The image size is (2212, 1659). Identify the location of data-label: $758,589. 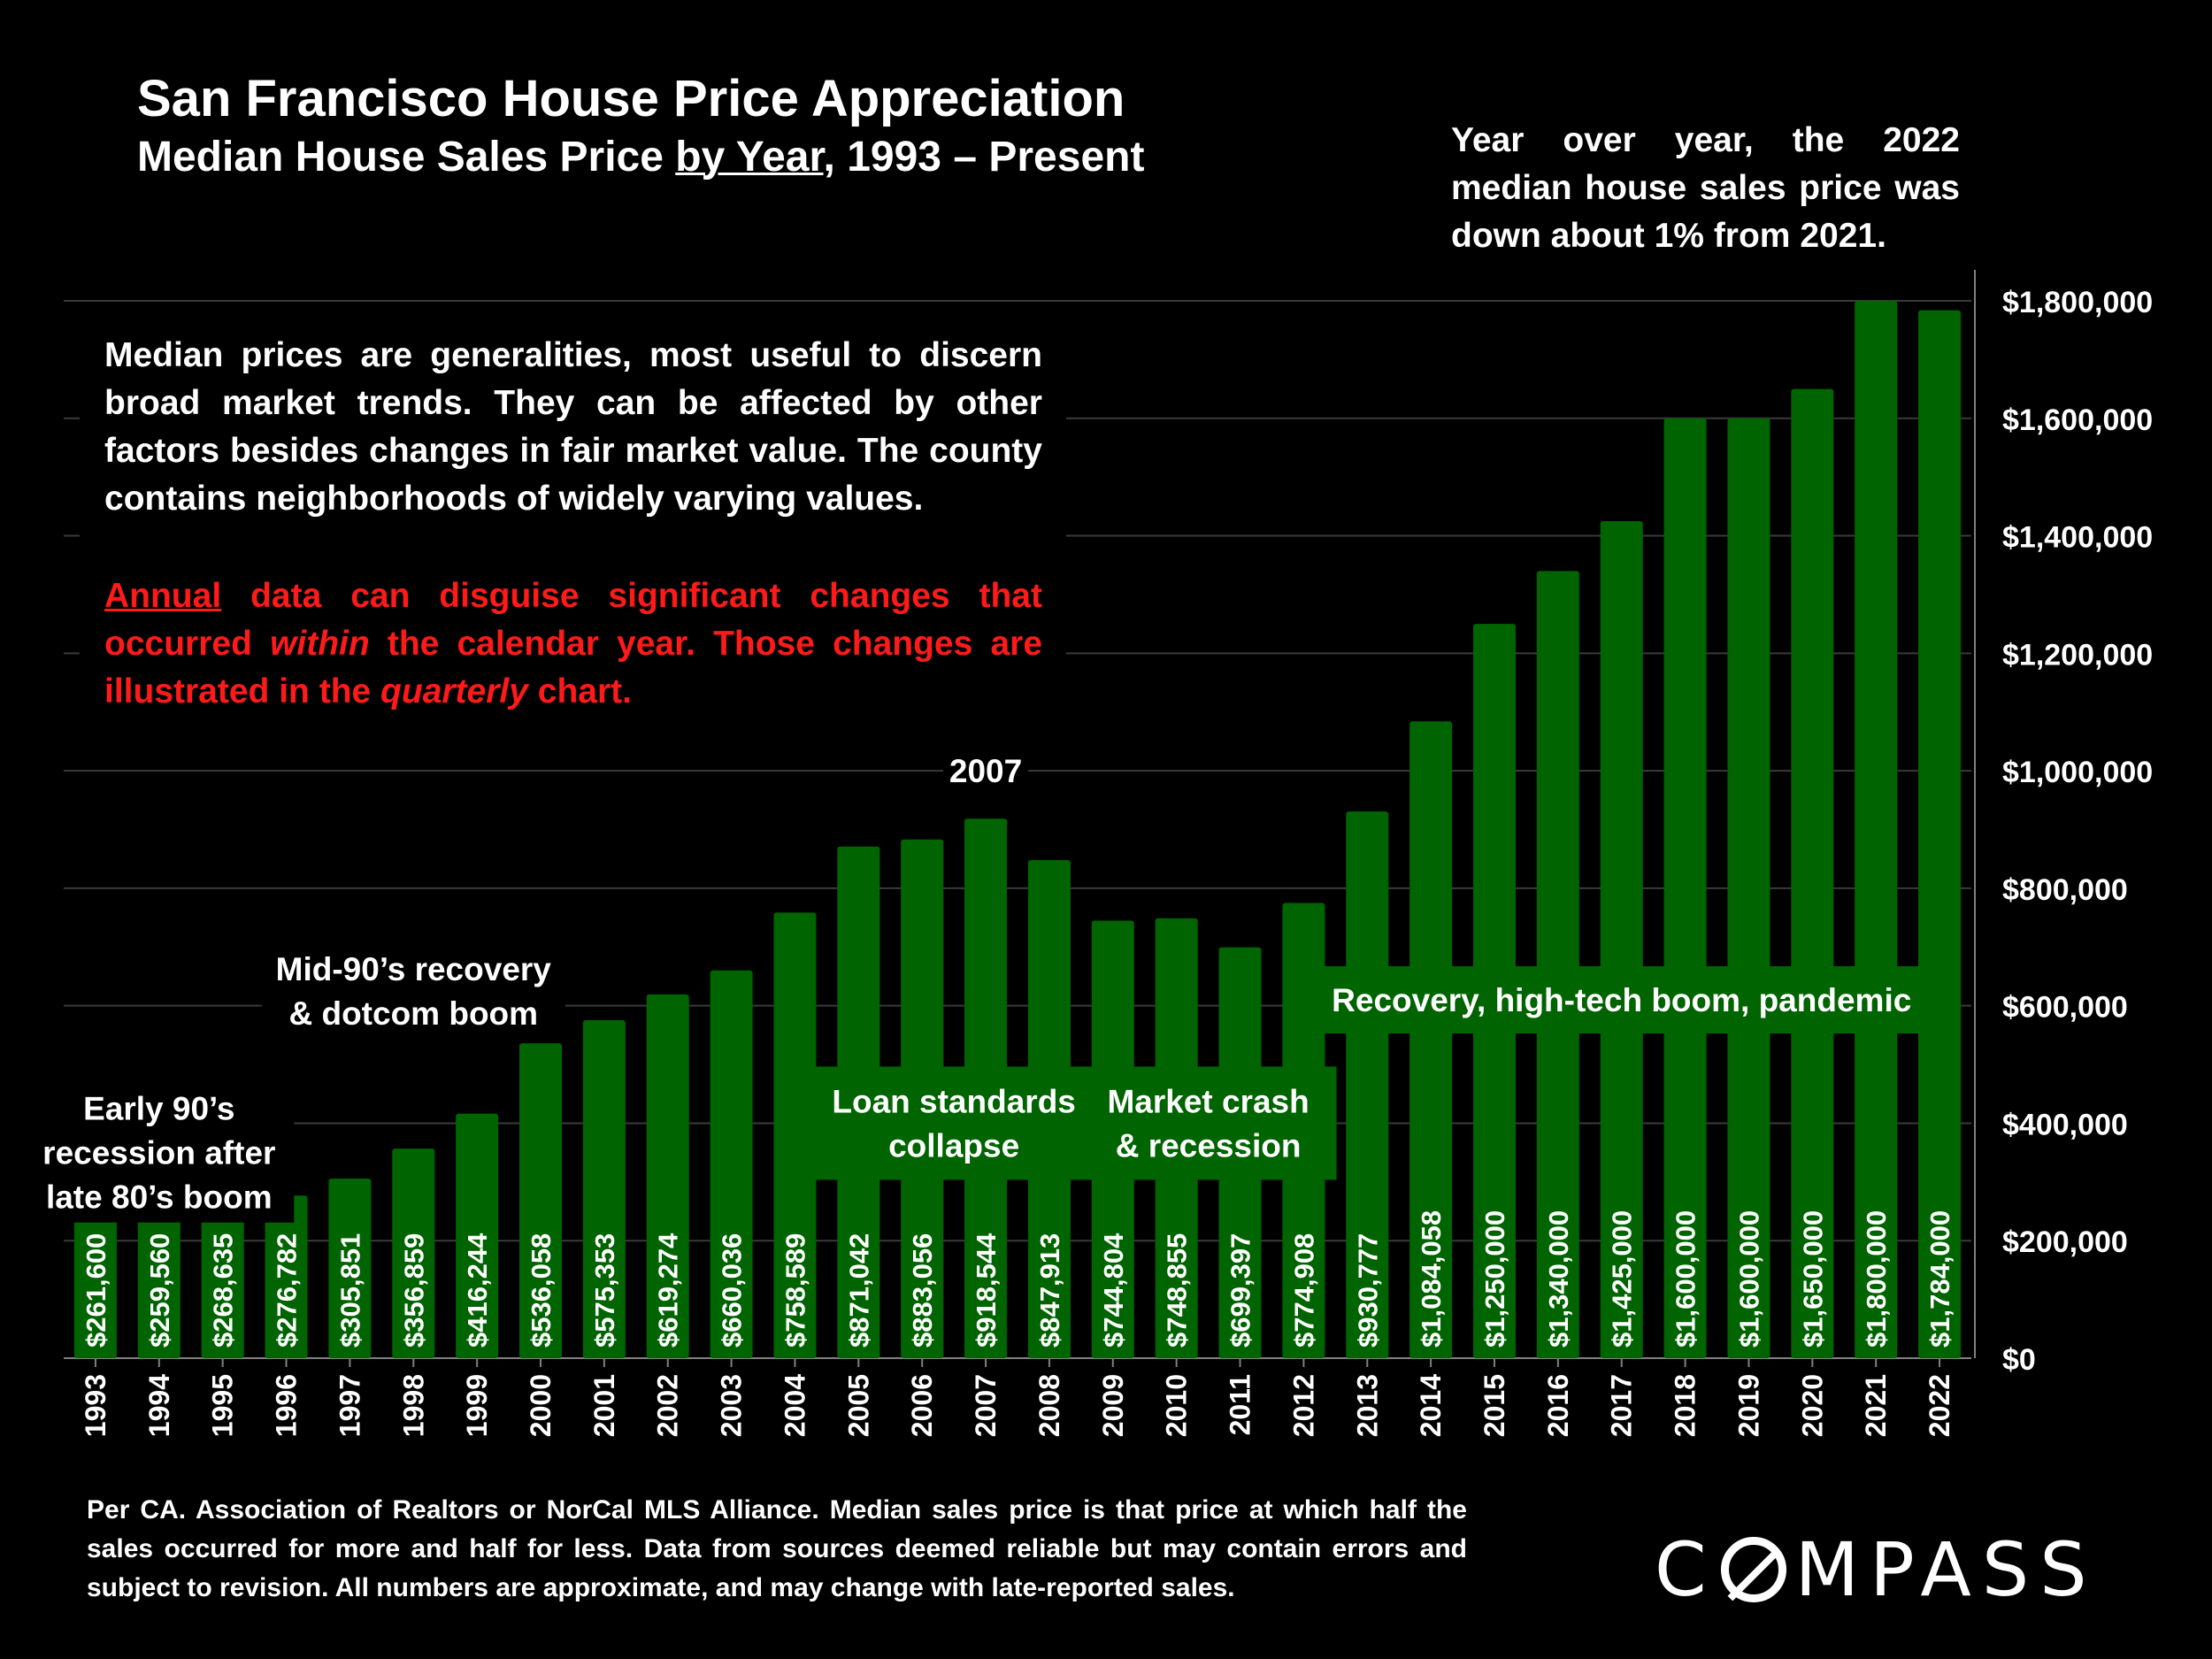
(795, 1291).